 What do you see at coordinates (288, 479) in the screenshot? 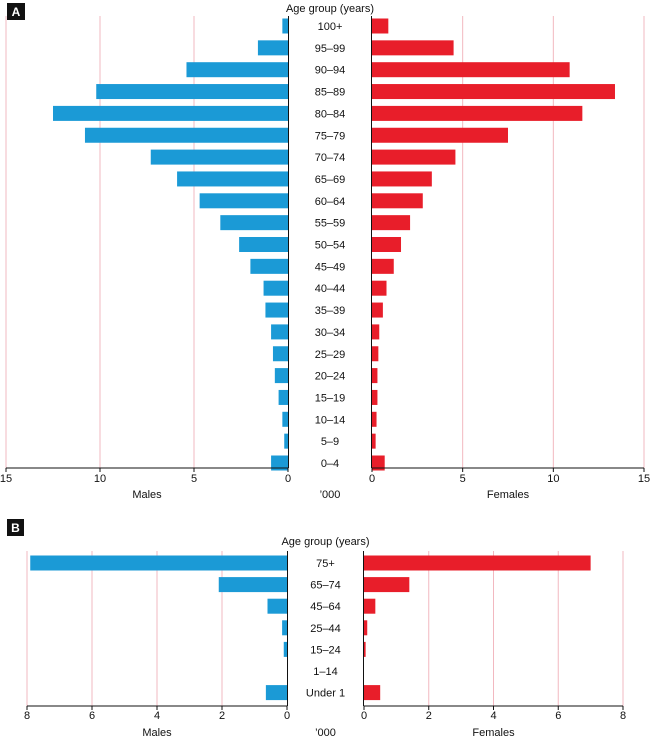
I see `tick-label-left: 0` at bounding box center [288, 479].